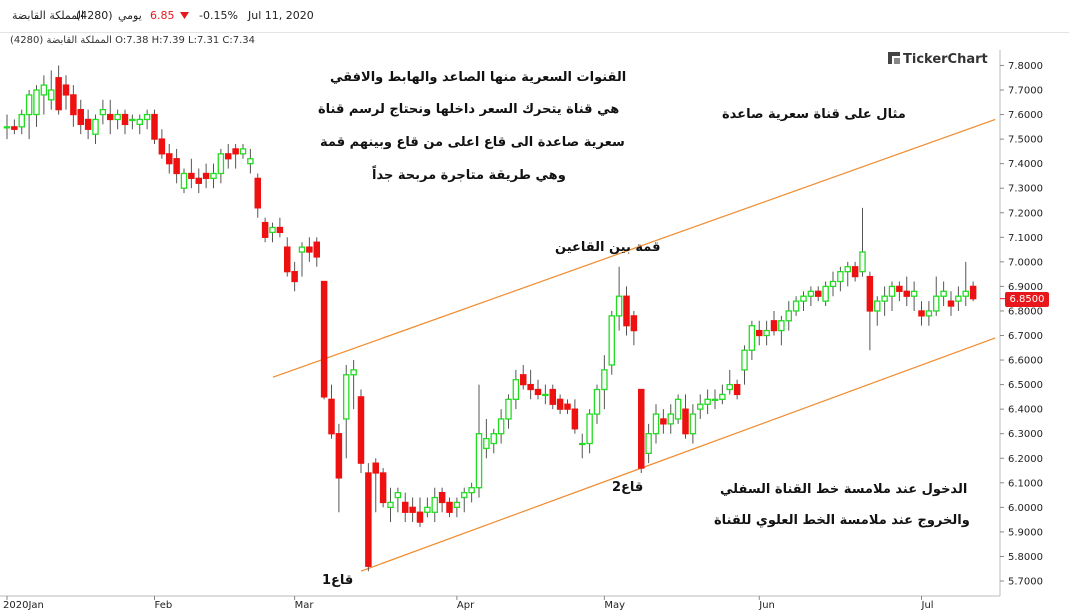  I want to click on y-tick-label: 7.2000, so click(1025, 213).